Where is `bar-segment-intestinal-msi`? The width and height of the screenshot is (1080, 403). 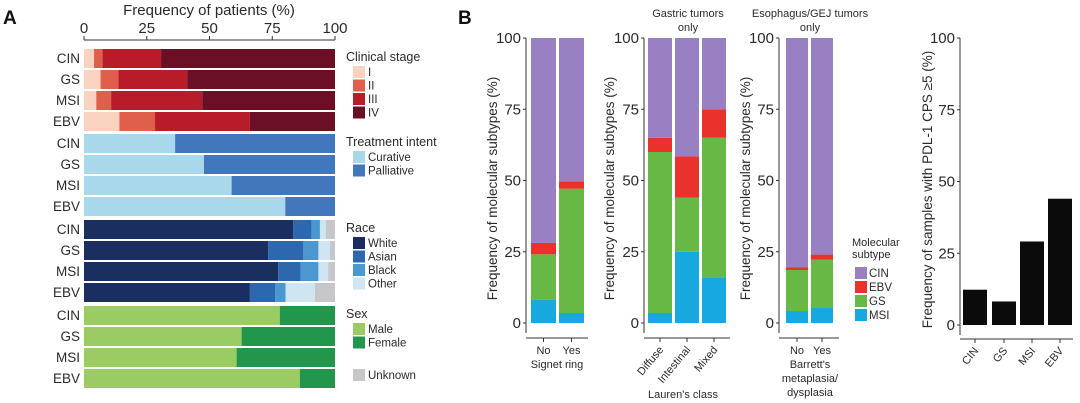
bar-segment-intestinal-msi is located at coordinates (687, 287).